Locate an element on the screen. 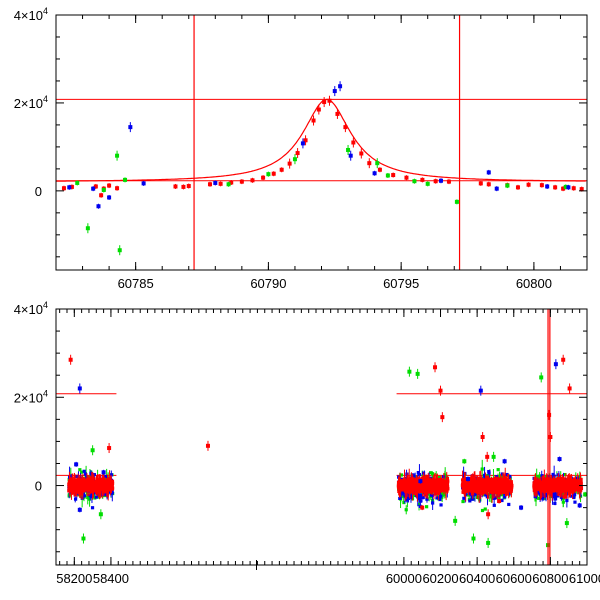  data-cluster is located at coordinates (487, 486).